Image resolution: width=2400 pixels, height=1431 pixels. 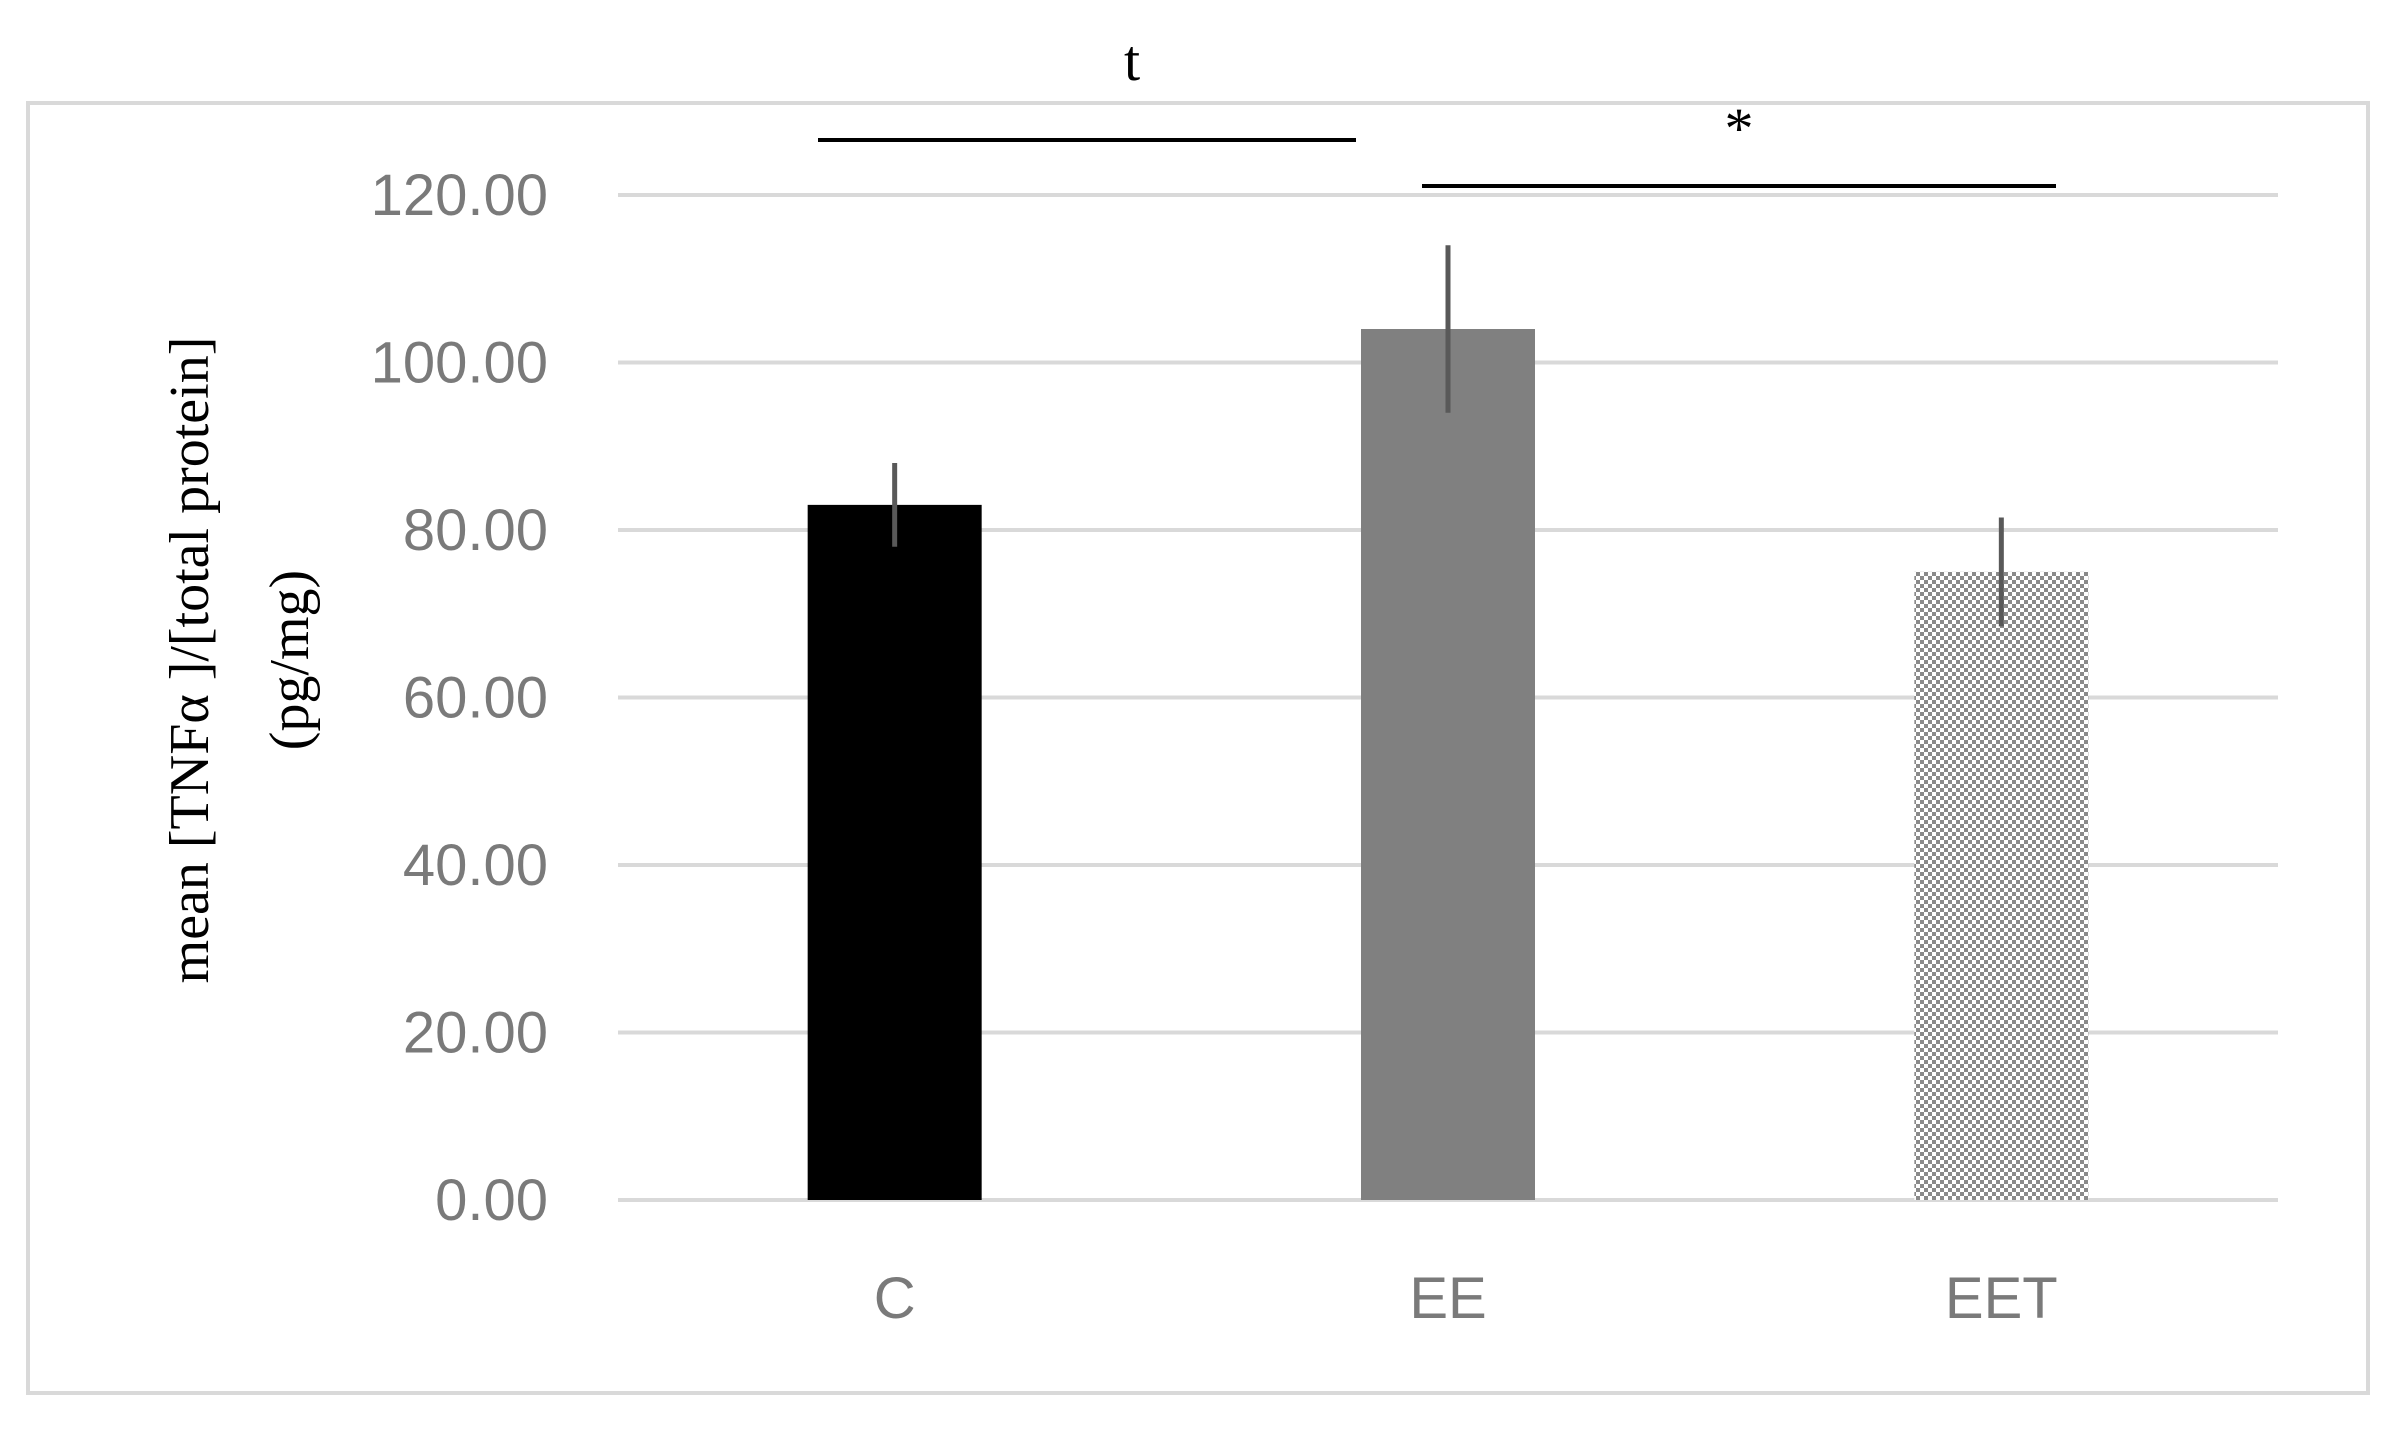 What do you see at coordinates (2001, 1298) in the screenshot?
I see `x-tick-label: EET` at bounding box center [2001, 1298].